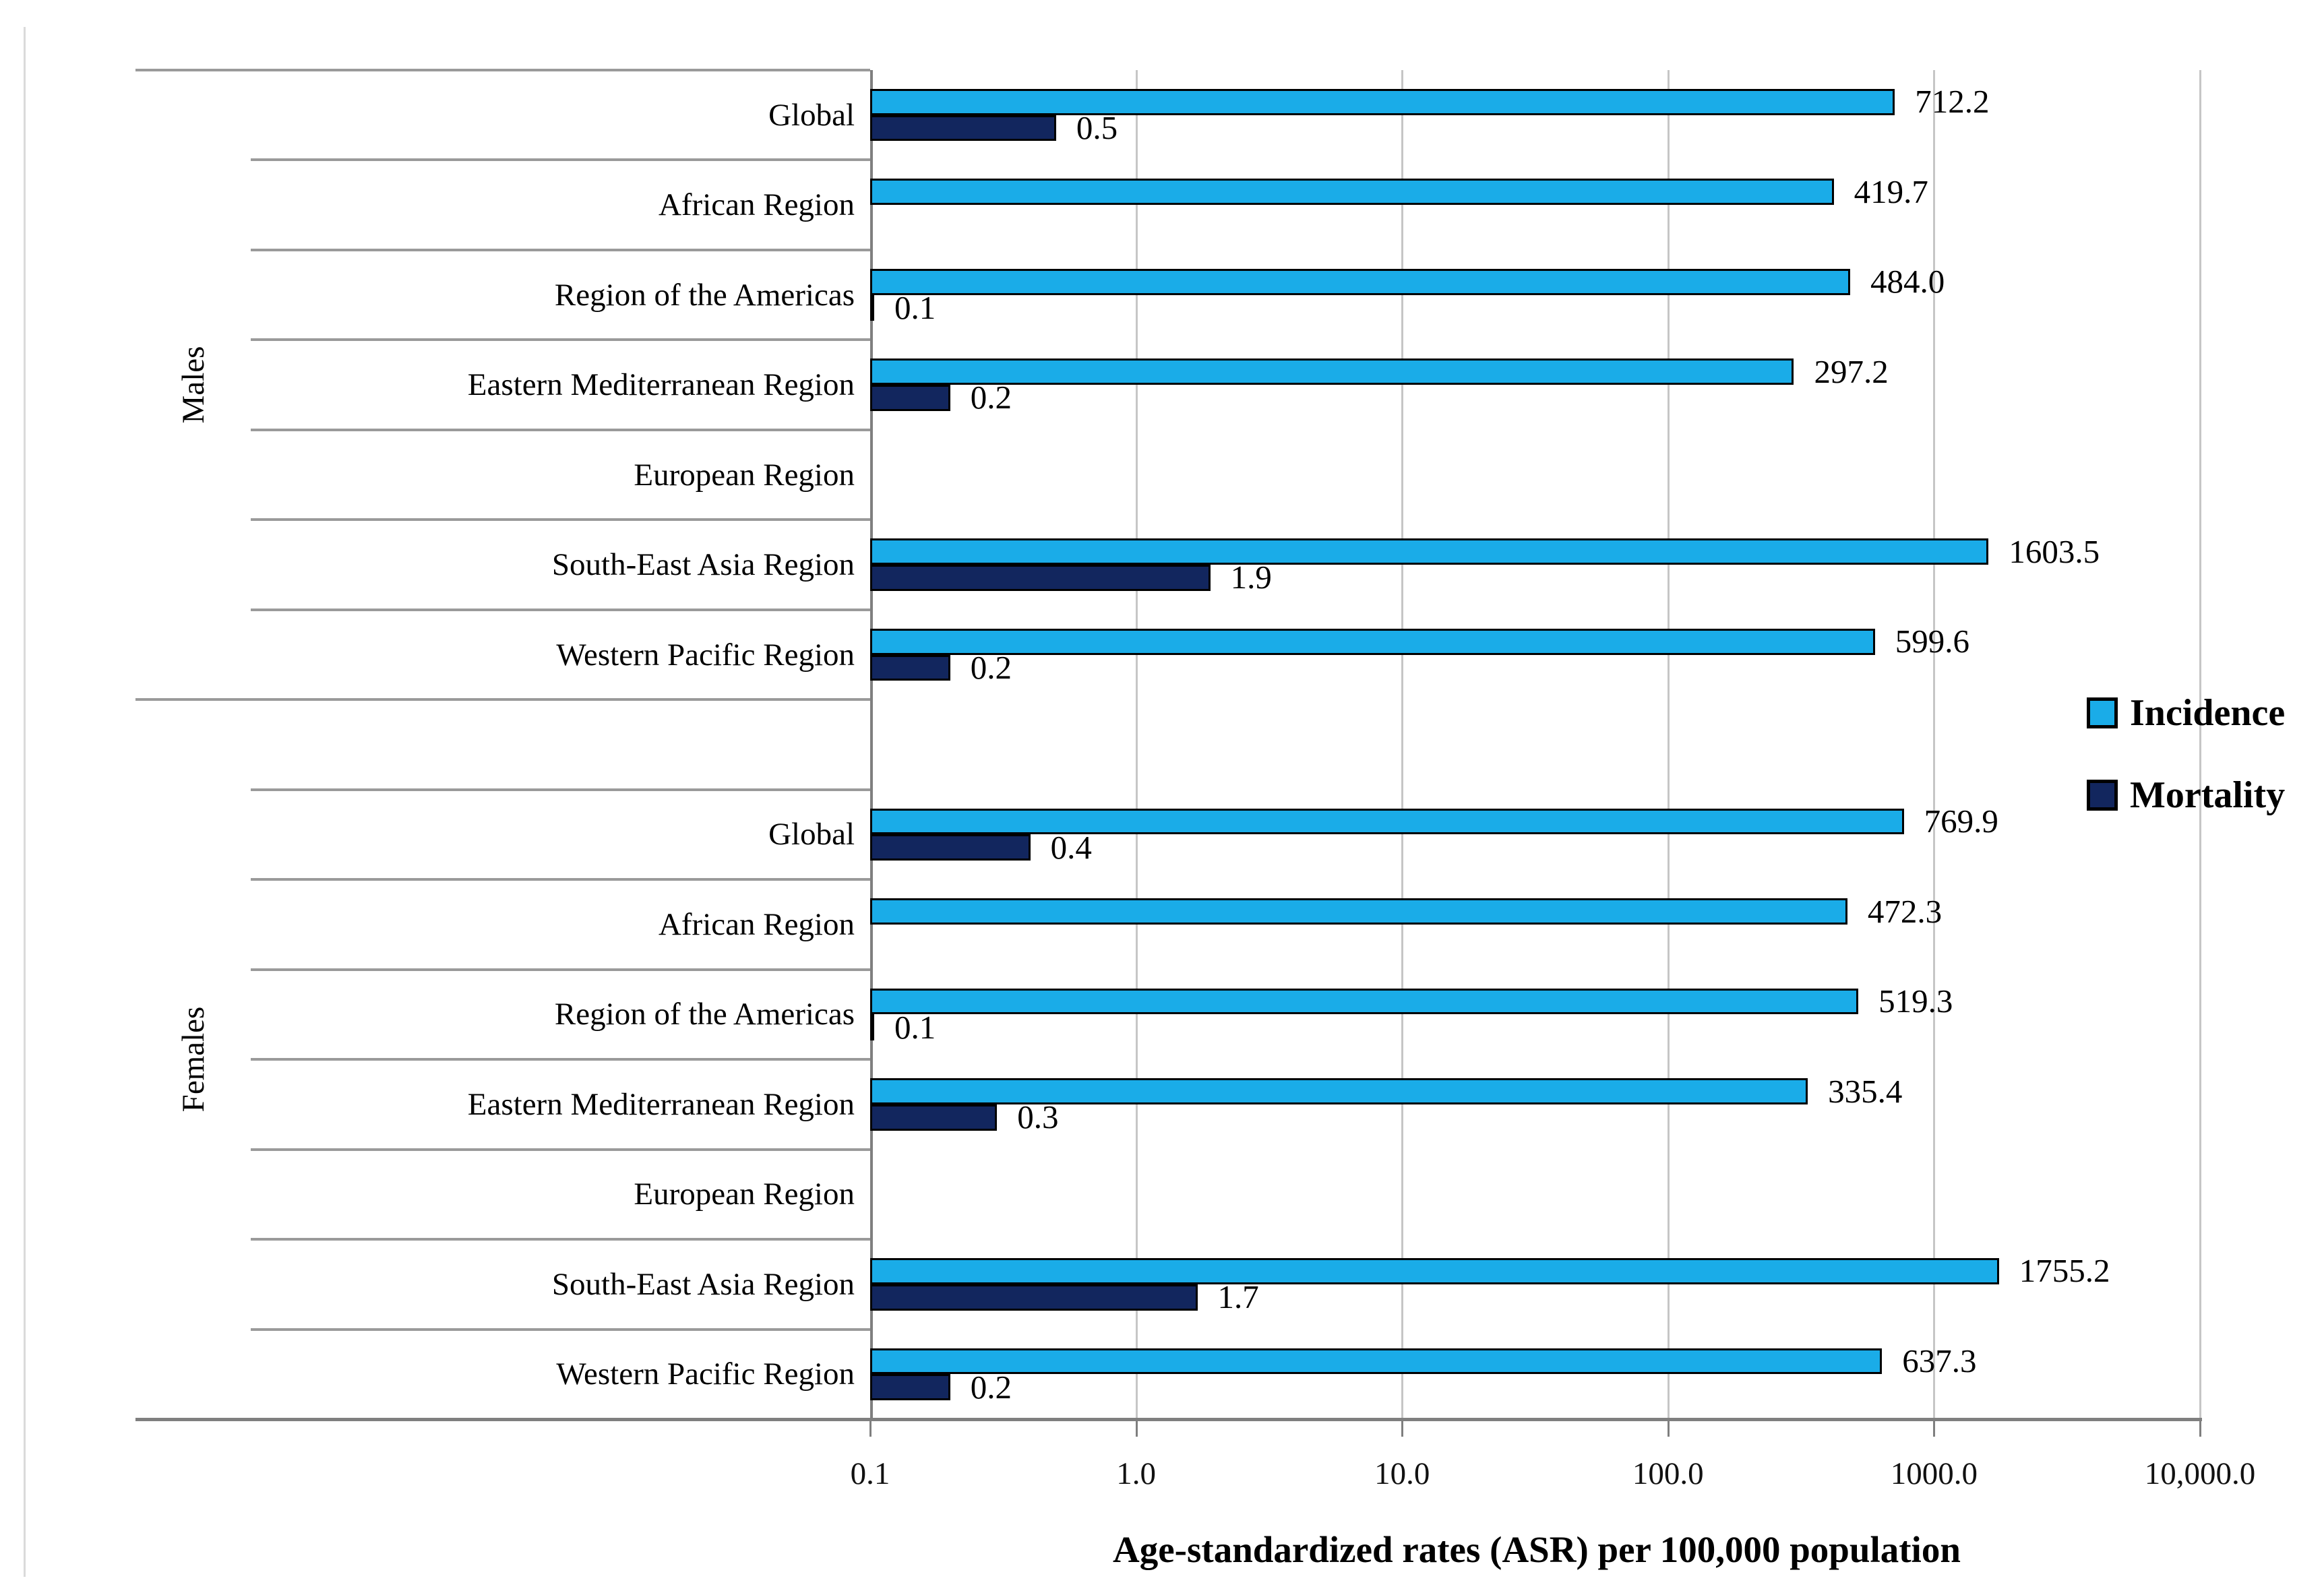  What do you see at coordinates (871, 744) in the screenshot?
I see `category-axis-line` at bounding box center [871, 744].